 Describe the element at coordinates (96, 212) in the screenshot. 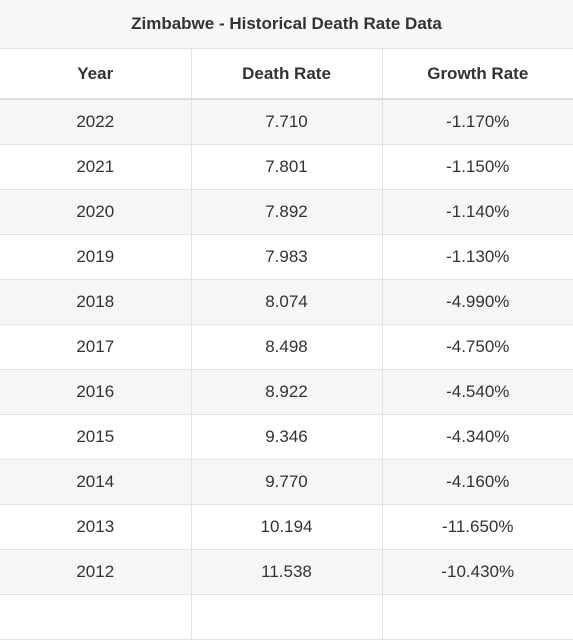

I see `year-cell: 2020` at that location.